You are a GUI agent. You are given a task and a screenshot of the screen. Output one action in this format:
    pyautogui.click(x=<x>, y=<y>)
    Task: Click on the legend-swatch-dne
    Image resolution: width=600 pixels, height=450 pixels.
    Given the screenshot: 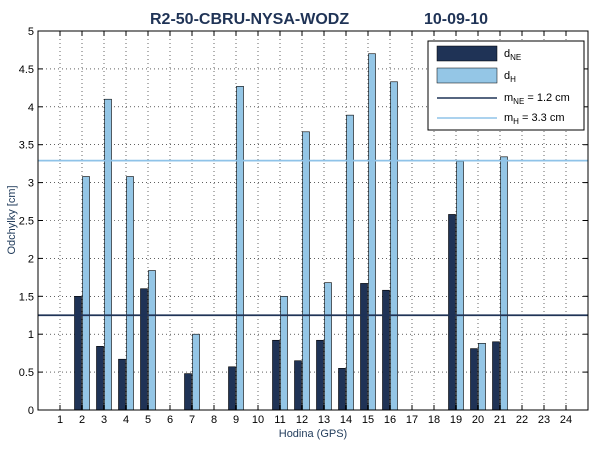 What is the action you would take?
    pyautogui.click(x=467, y=53)
    